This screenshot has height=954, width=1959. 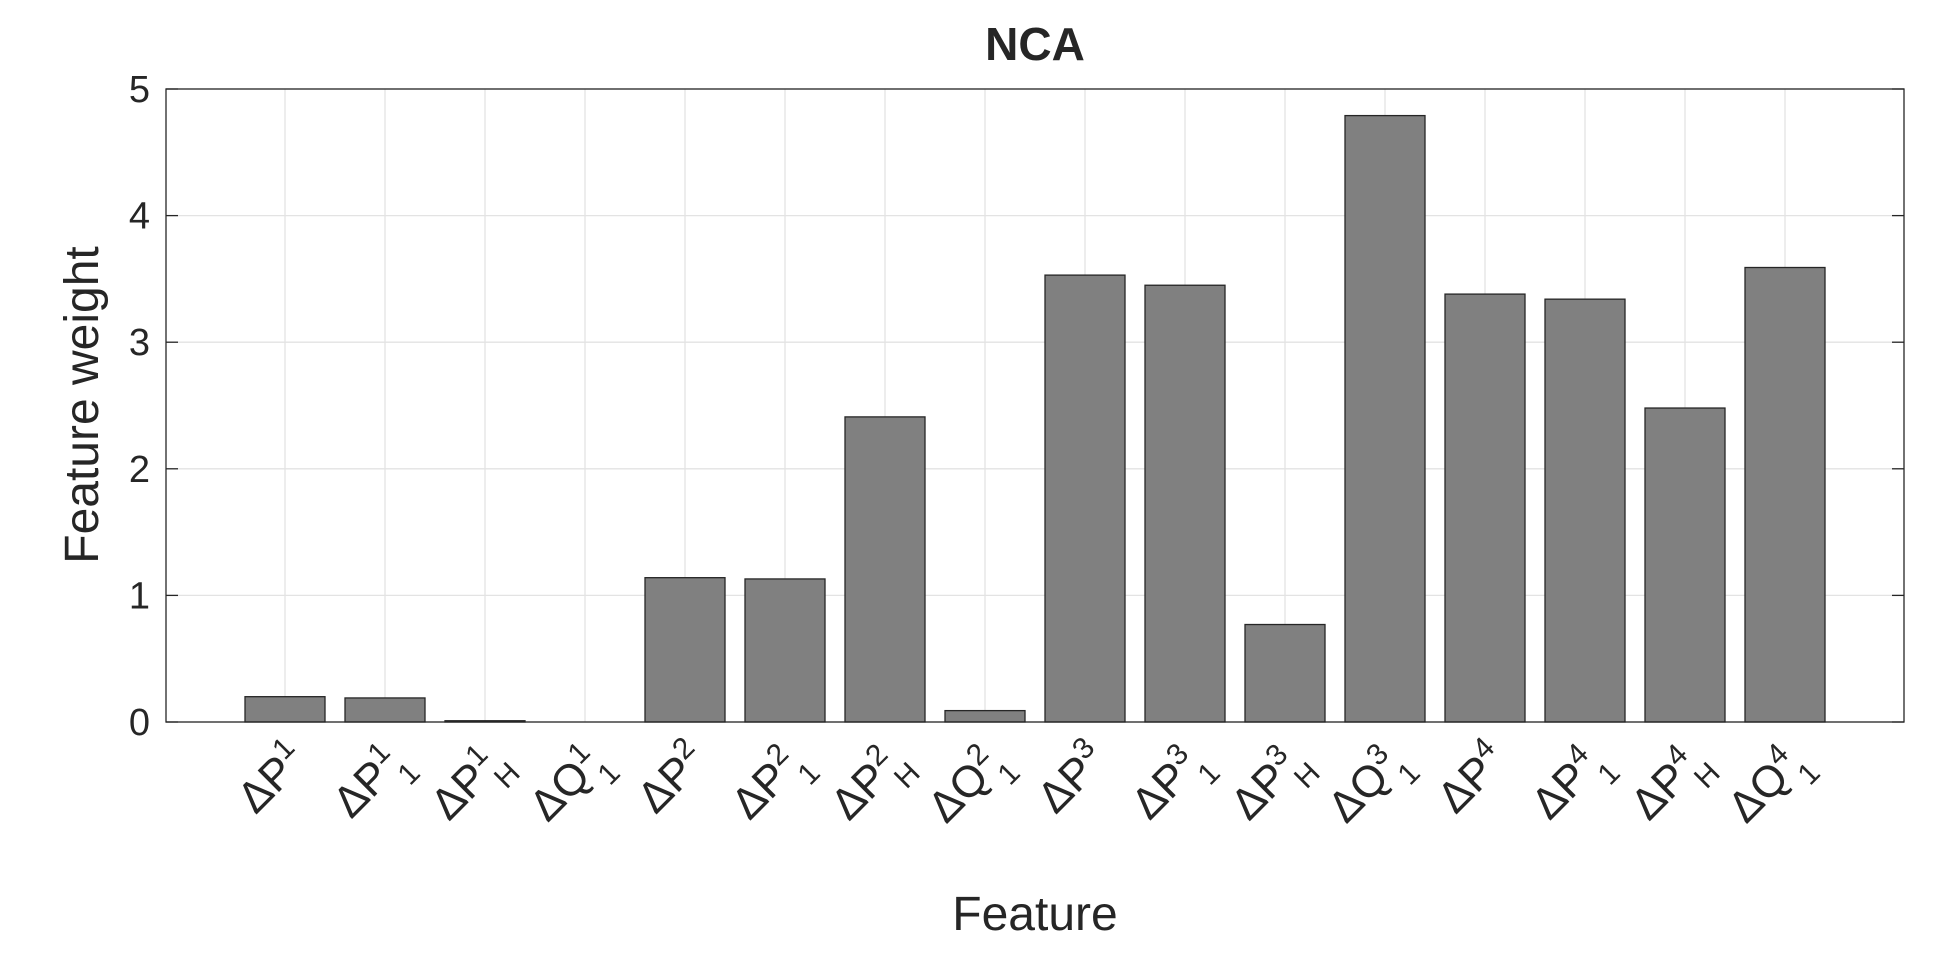 I want to click on x-tick-label: ΔP3, so click(x=1071, y=777).